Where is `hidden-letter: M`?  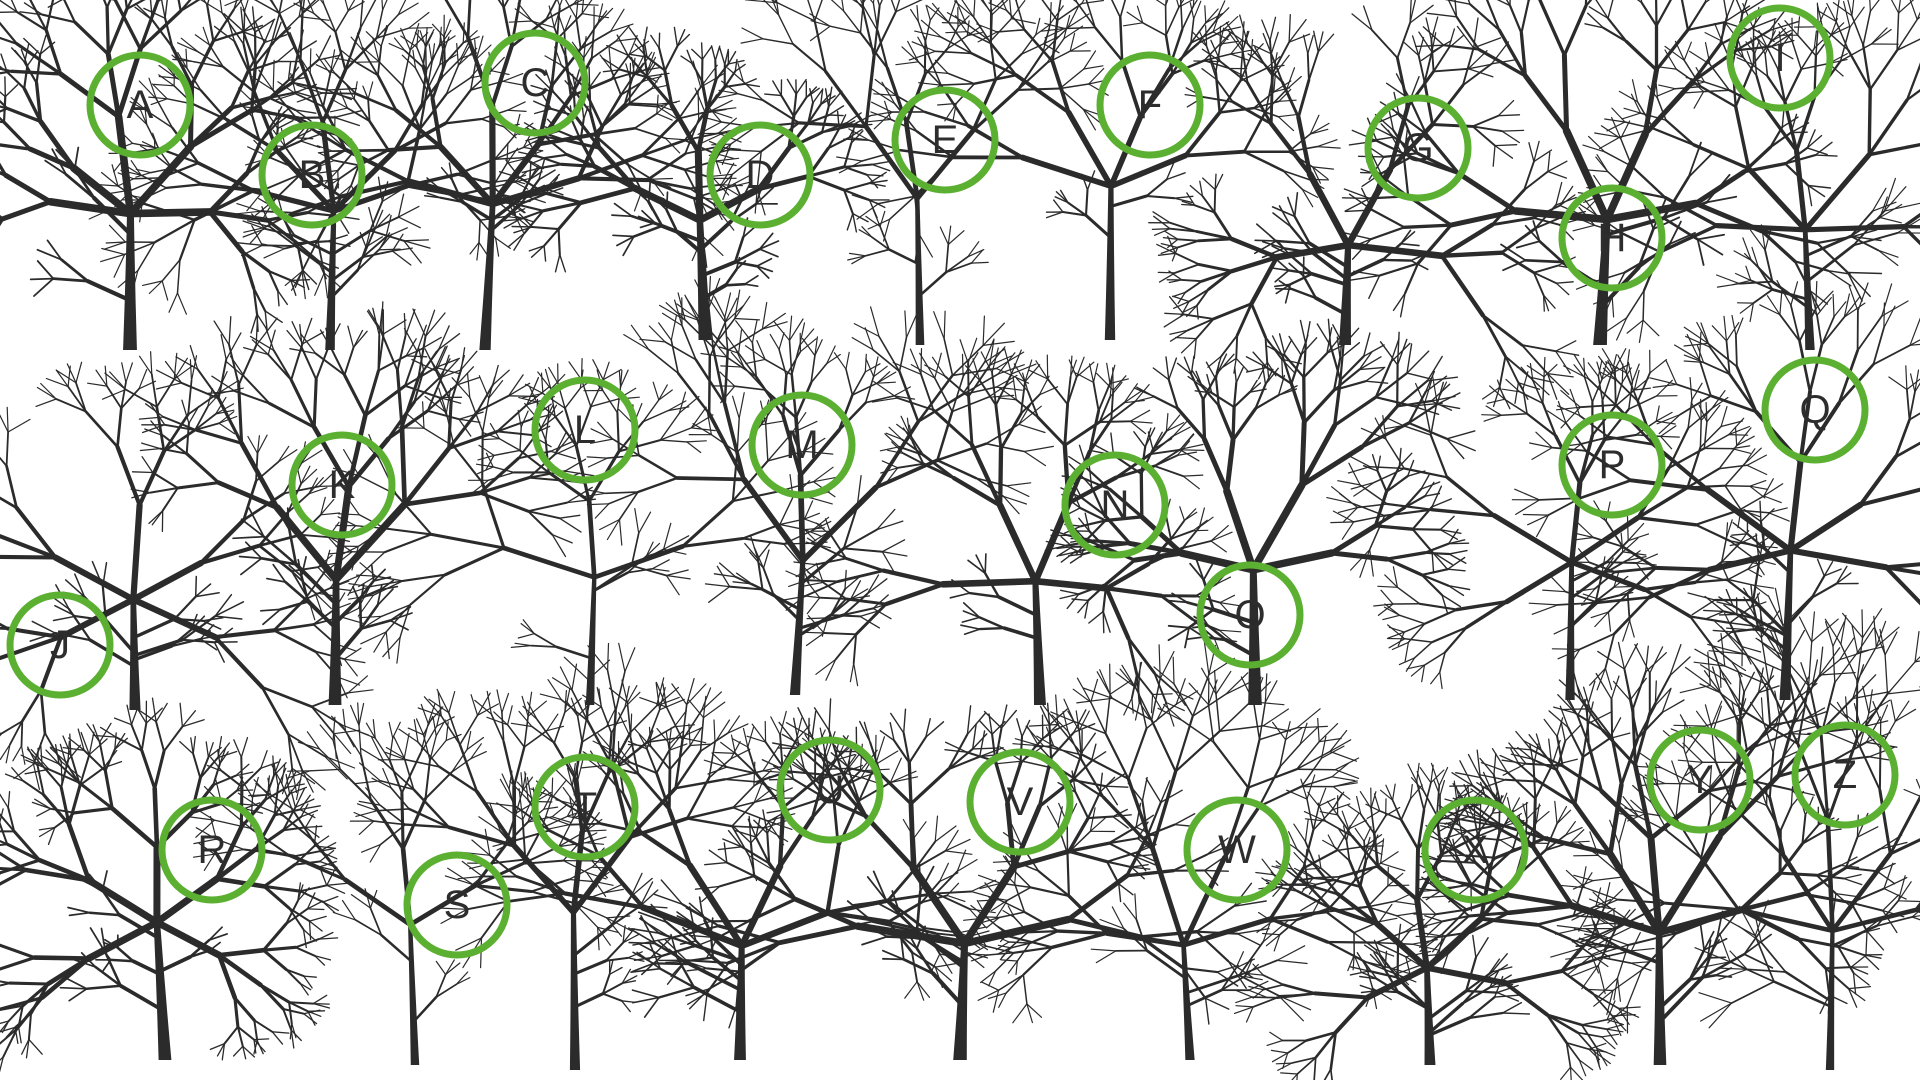
hidden-letter: M is located at coordinates (801, 445).